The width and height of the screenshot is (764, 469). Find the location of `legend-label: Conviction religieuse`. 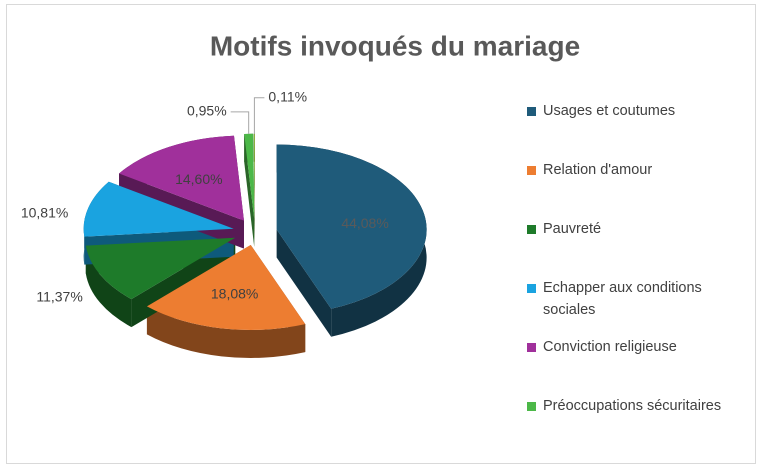

legend-label: Conviction religieuse is located at coordinates (610, 347).